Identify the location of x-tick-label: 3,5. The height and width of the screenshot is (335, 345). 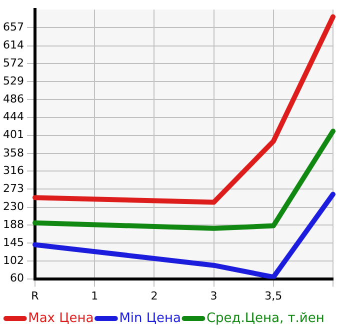
(273, 295).